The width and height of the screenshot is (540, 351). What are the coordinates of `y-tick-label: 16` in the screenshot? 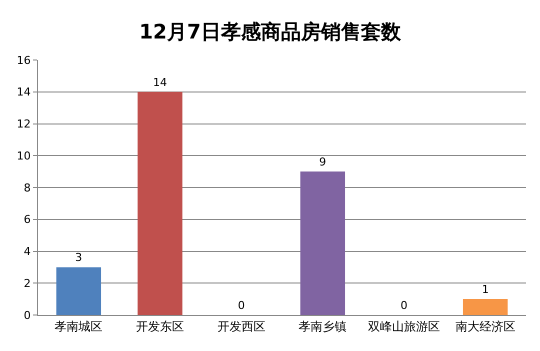 It's located at (23, 60).